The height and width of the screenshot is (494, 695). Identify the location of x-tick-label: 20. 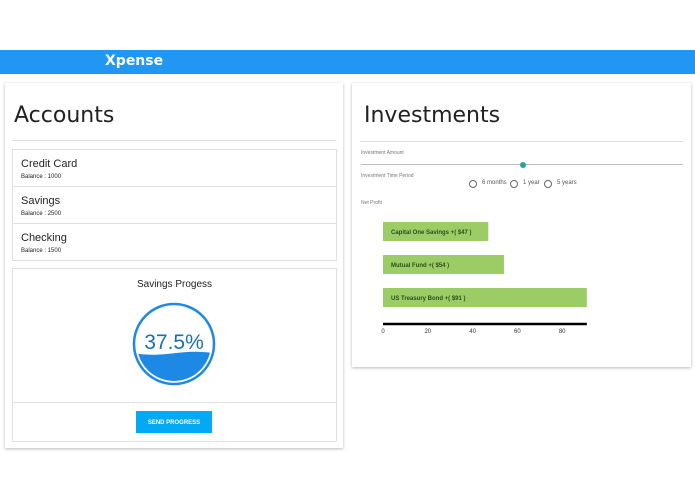
(427, 332).